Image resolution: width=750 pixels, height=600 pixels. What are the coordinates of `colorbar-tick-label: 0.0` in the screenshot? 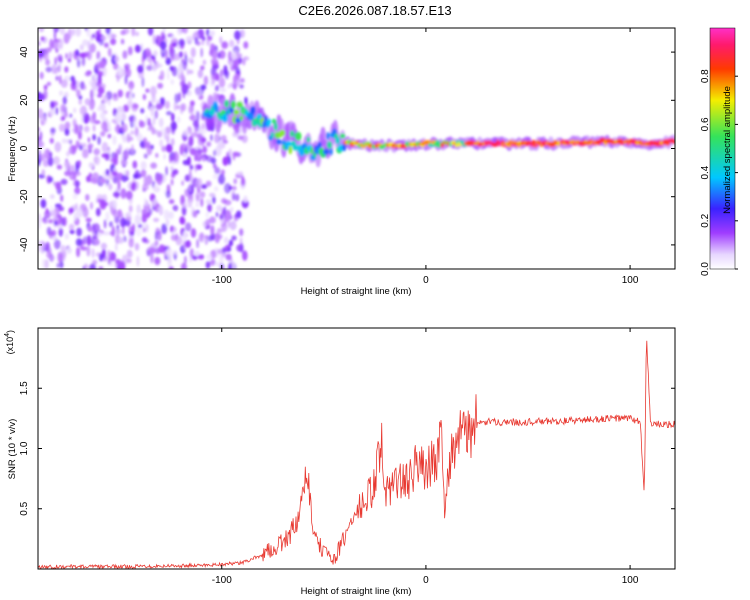 It's located at (705, 269).